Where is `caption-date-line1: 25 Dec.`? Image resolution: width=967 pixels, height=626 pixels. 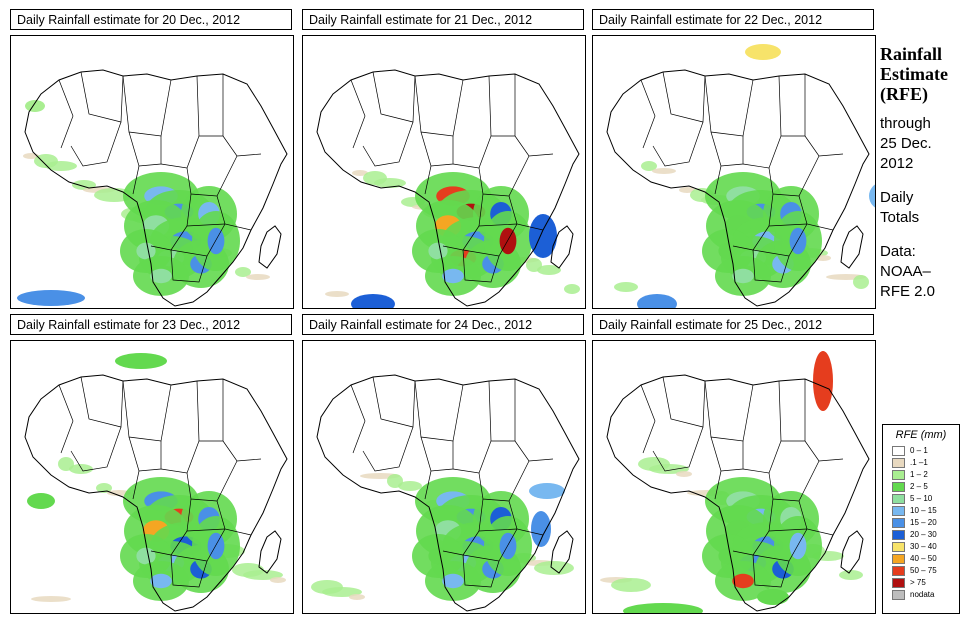 caption-date-line1: 25 Dec. is located at coordinates (906, 143).